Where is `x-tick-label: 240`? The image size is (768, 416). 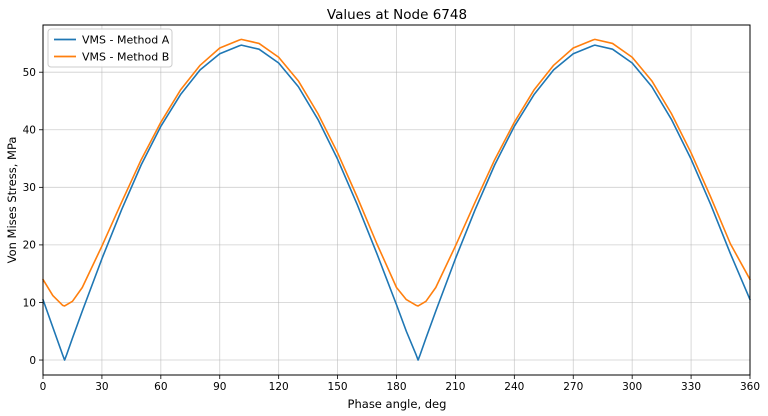
x-tick-label: 240 is located at coordinates (514, 387).